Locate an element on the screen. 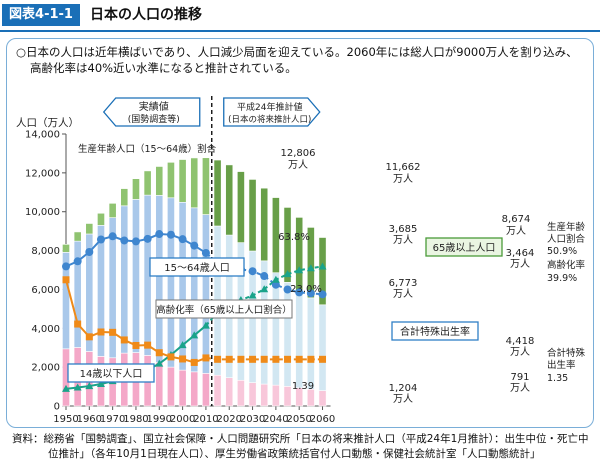 This screenshot has width=600, height=476. right-aging-value: 39.9% is located at coordinates (562, 278).